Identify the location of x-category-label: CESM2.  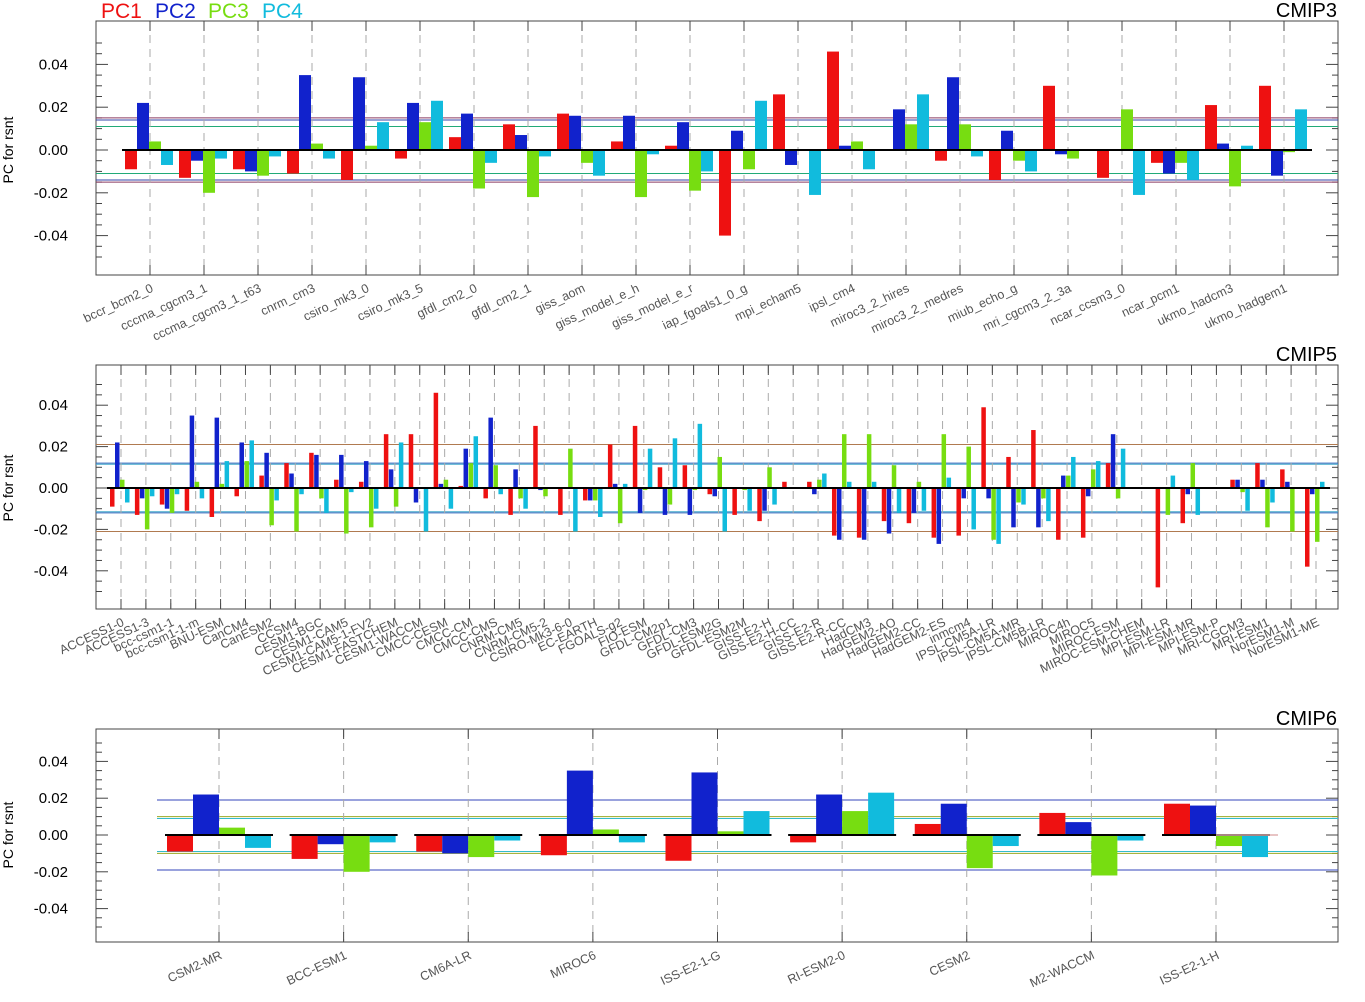
(949, 963).